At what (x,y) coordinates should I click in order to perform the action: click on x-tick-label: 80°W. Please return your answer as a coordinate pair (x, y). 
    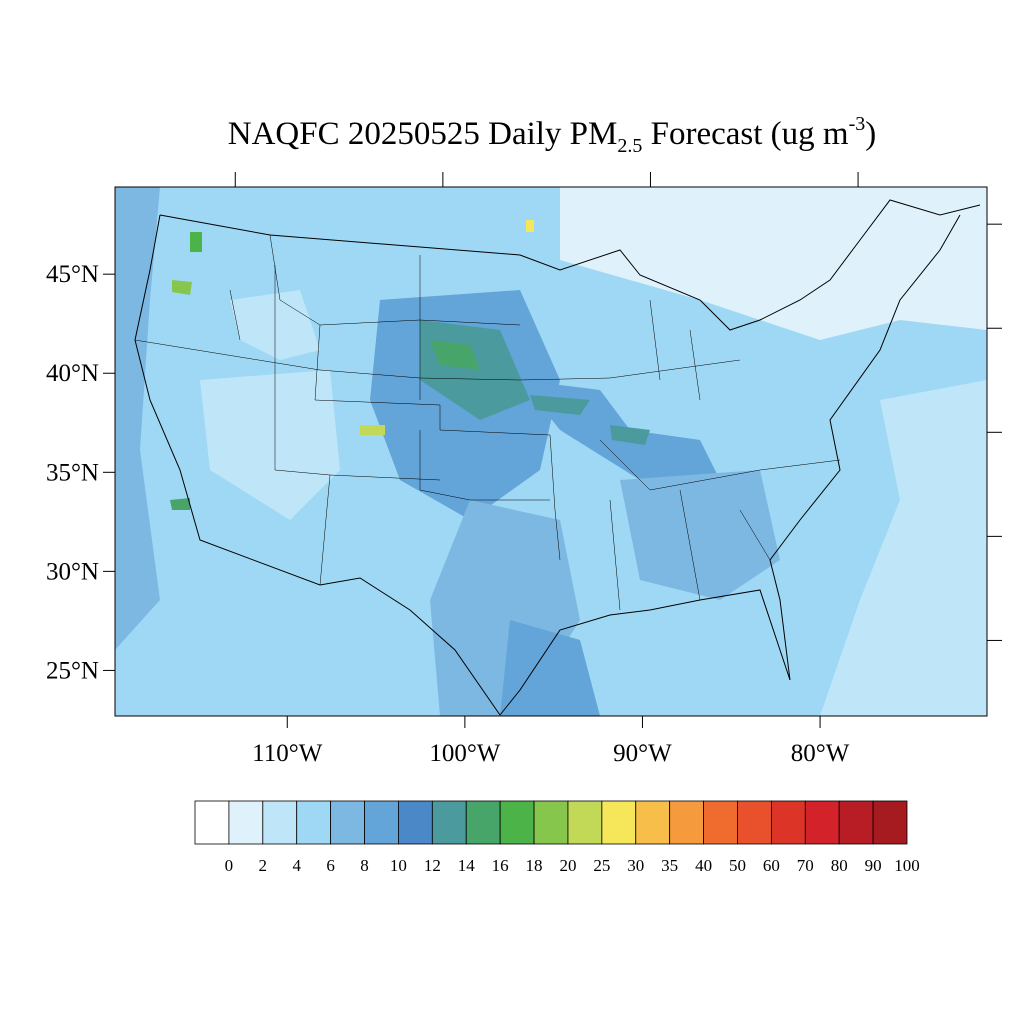
    Looking at the image, I should click on (820, 753).